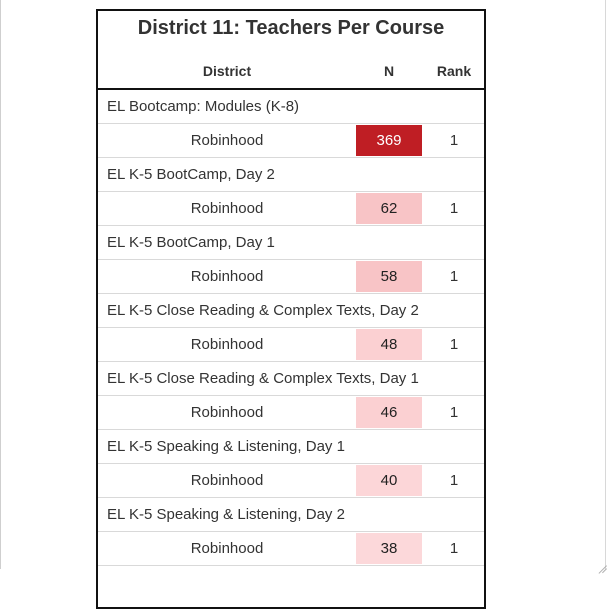 The image size is (607, 609). I want to click on table-row: Robinhood 38 1, so click(291, 549).